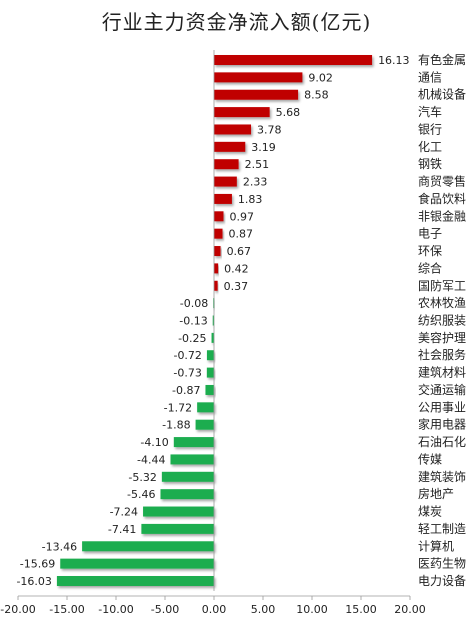 The width and height of the screenshot is (473, 621). What do you see at coordinates (186, 390) in the screenshot?
I see `value-label-19: -0.87` at bounding box center [186, 390].